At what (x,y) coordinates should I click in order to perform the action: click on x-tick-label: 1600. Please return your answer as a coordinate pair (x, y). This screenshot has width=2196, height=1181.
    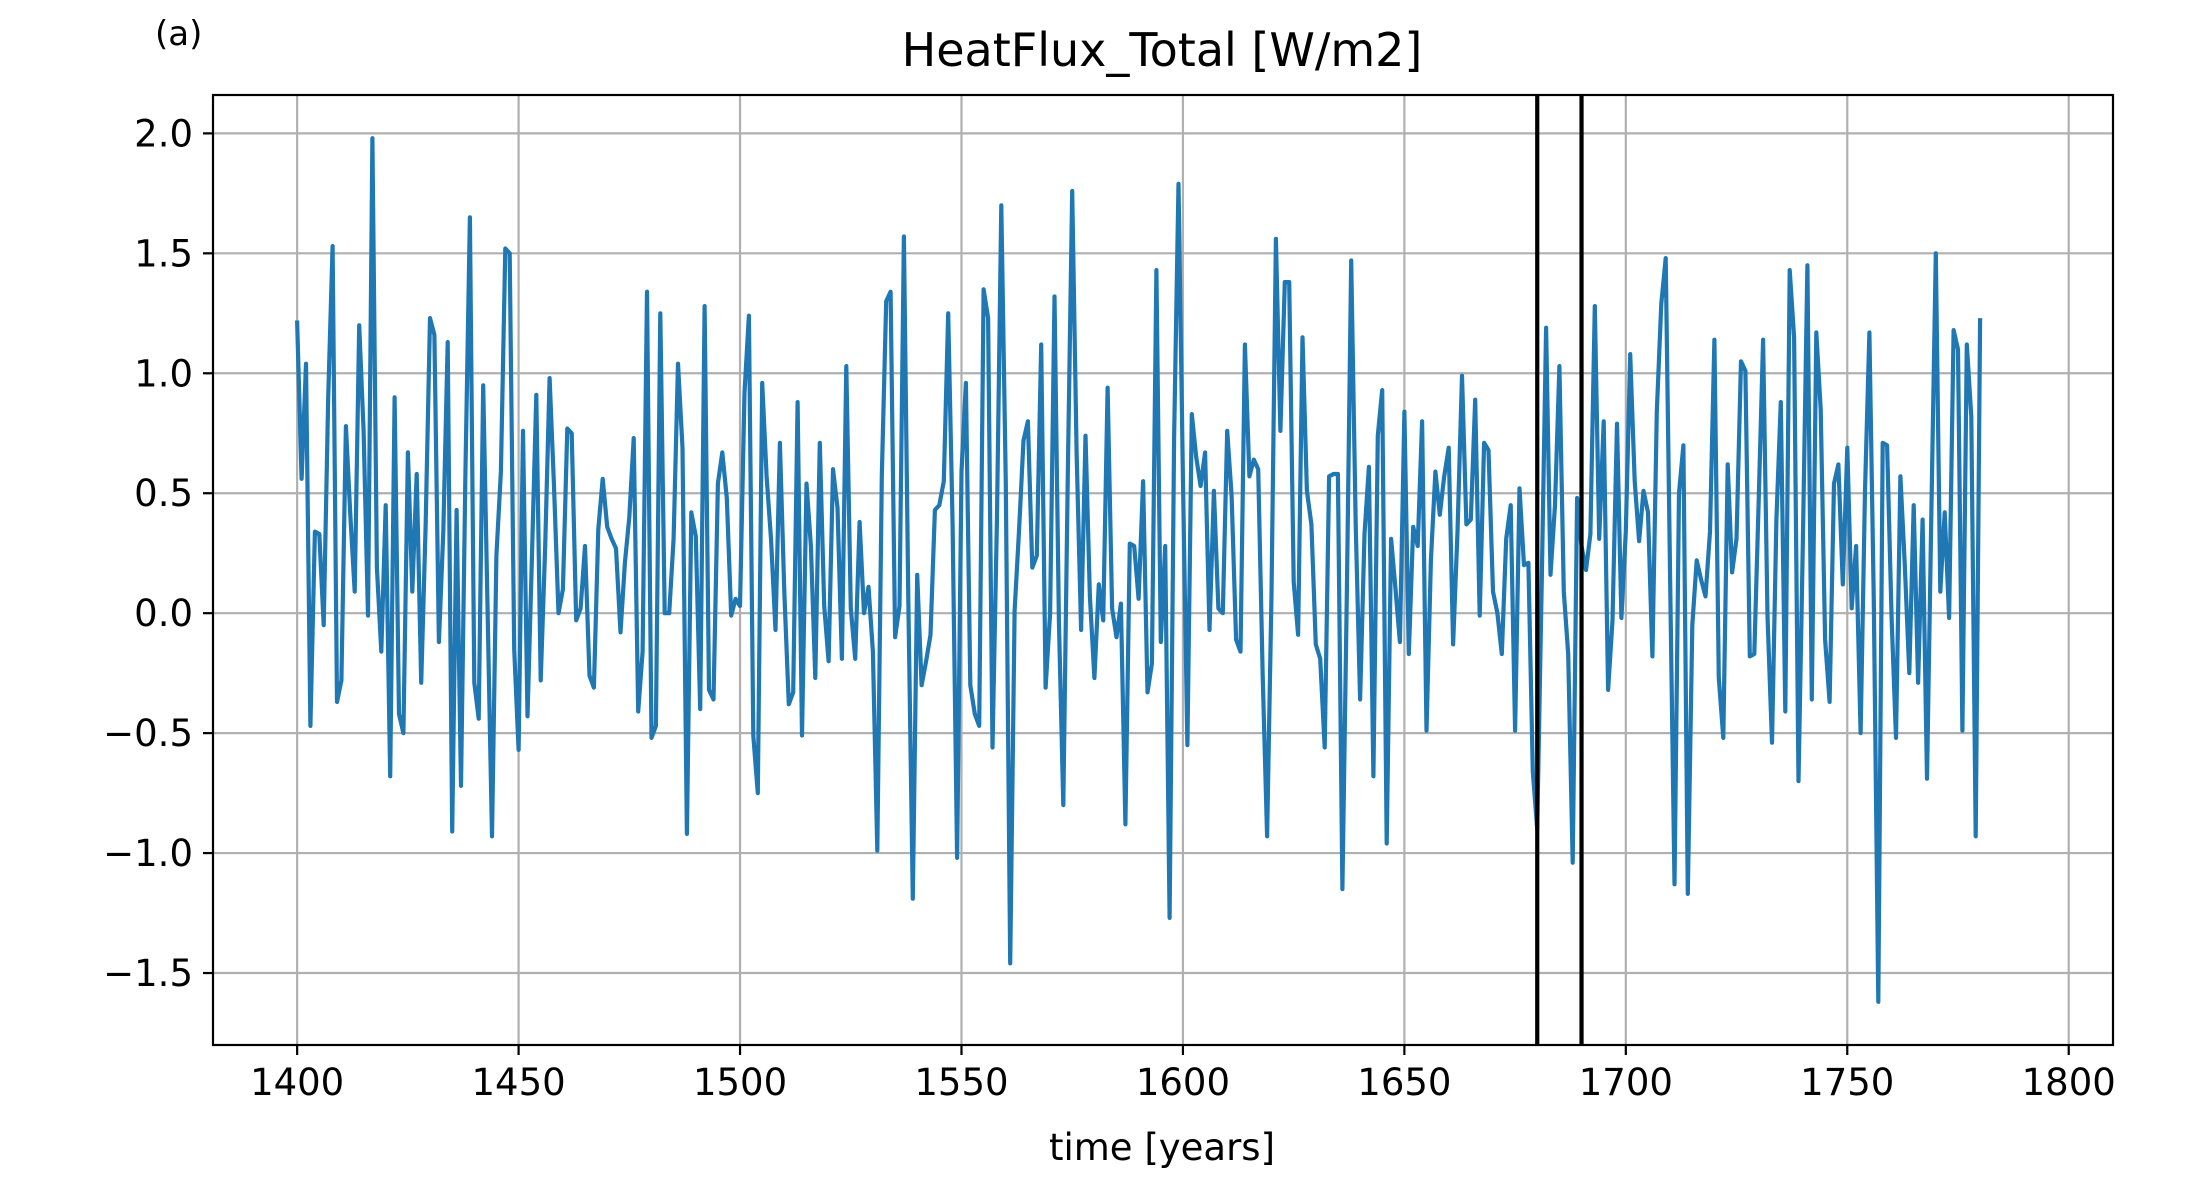
    Looking at the image, I should click on (1183, 1082).